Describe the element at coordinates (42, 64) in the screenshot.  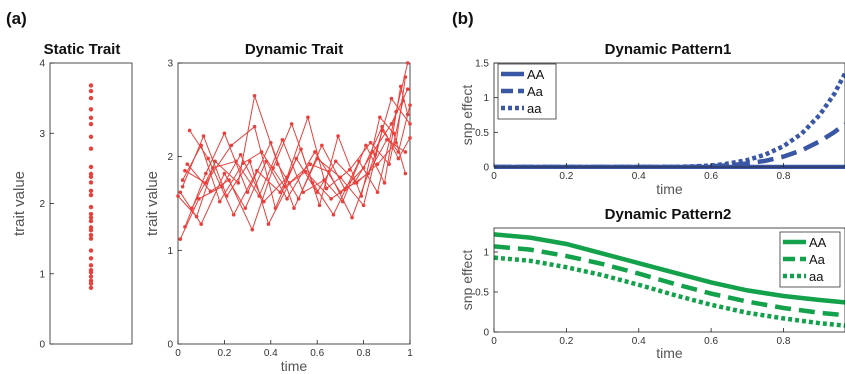
I see `static-y-tick-label: 4` at that location.